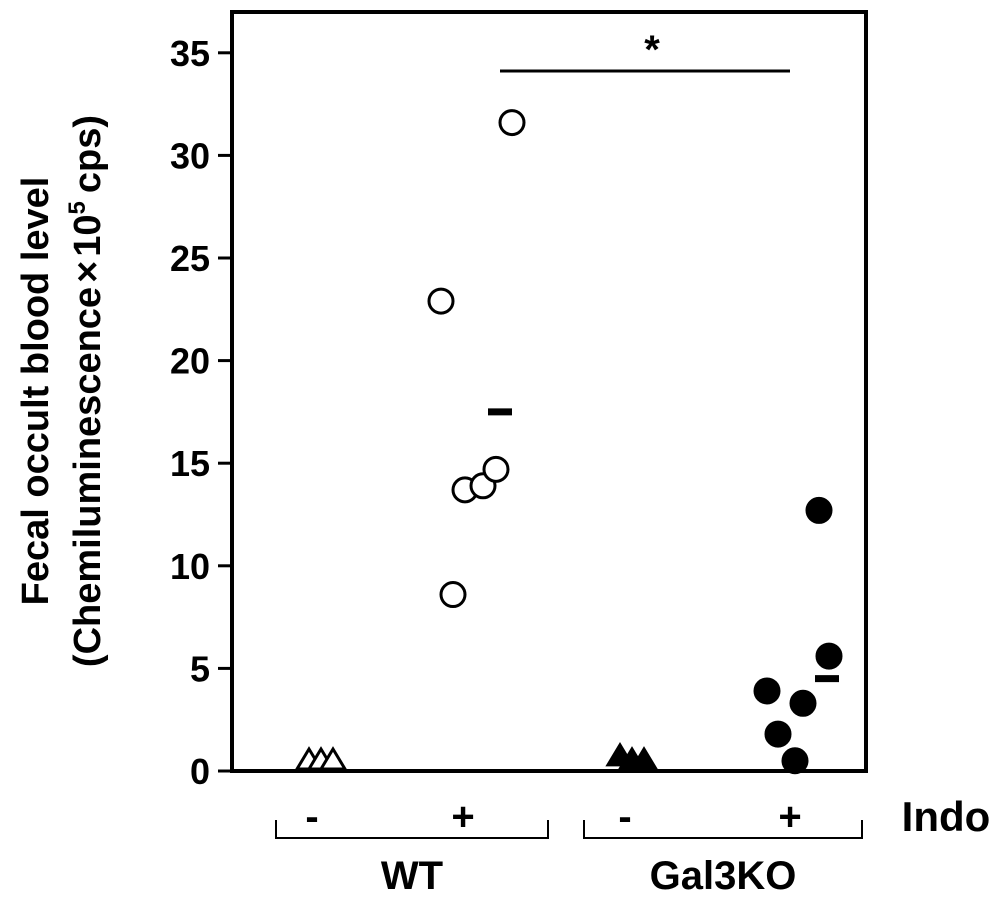  What do you see at coordinates (412, 876) in the screenshot?
I see `group-label: WT` at bounding box center [412, 876].